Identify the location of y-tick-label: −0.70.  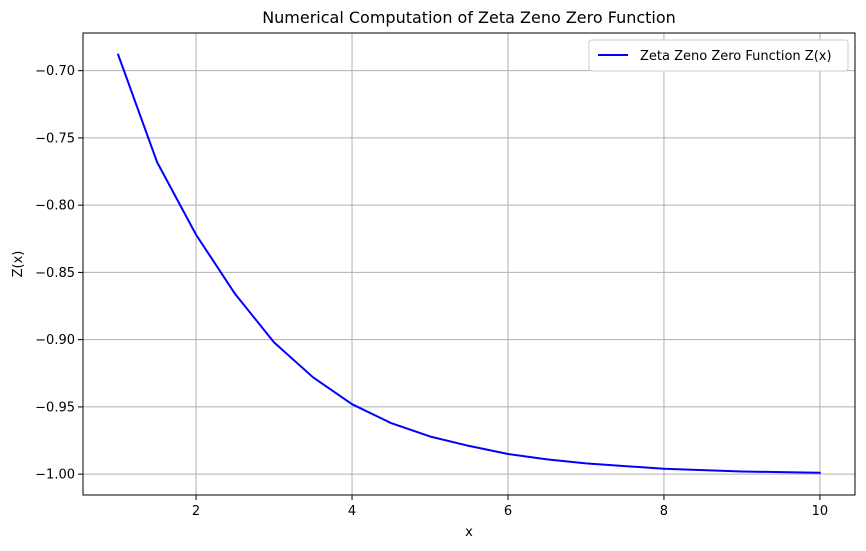
(55, 71).